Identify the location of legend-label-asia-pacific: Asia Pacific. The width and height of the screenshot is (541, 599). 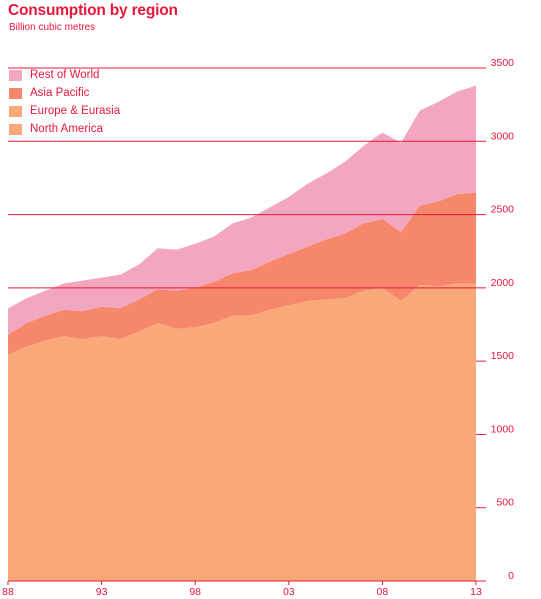
(60, 93).